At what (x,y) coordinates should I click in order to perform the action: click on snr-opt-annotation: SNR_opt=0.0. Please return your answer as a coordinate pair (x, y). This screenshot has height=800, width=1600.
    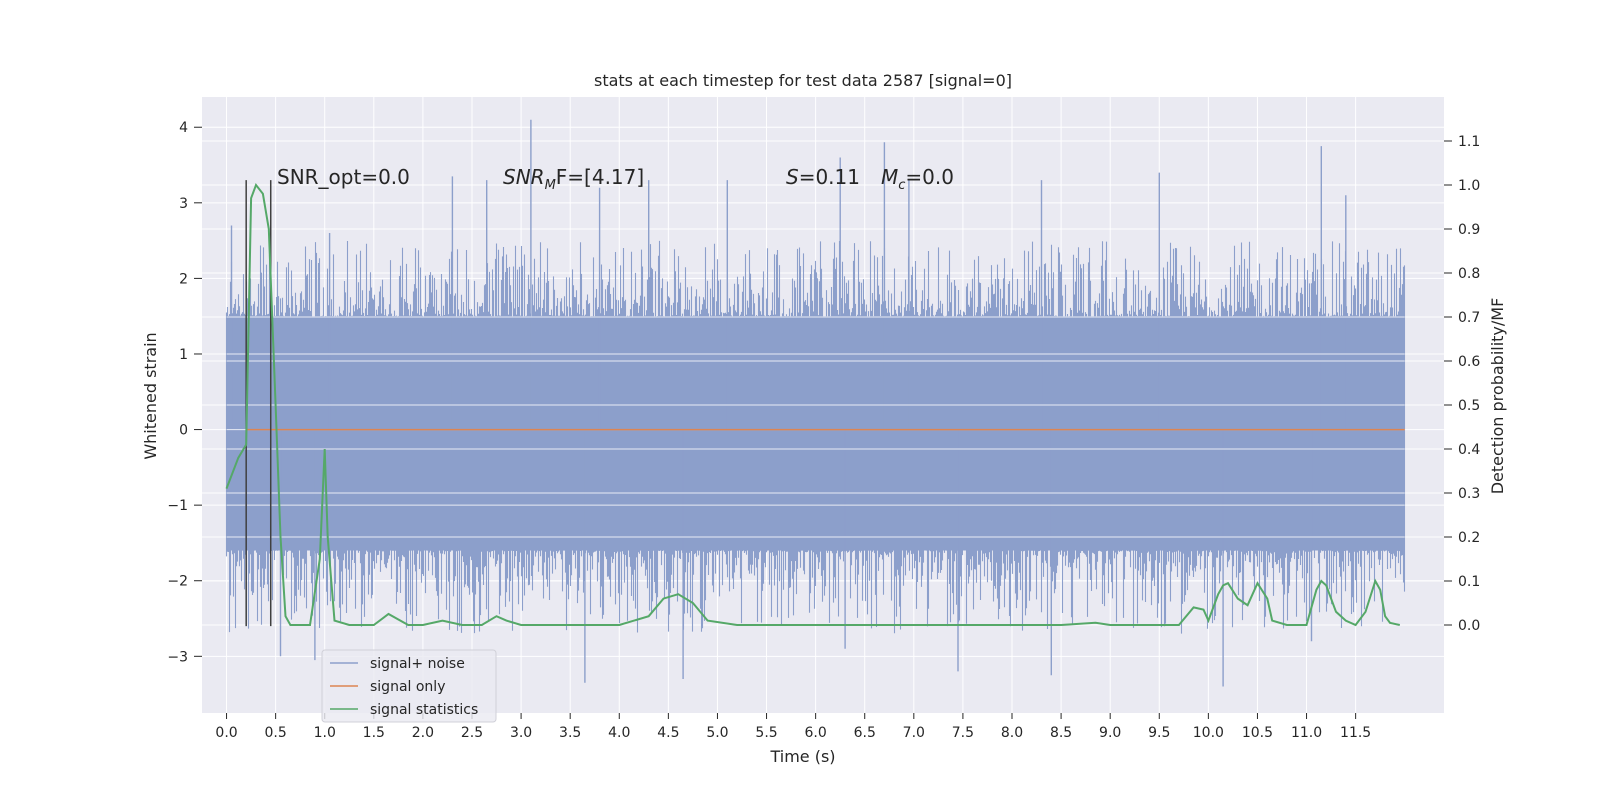
    Looking at the image, I should click on (343, 177).